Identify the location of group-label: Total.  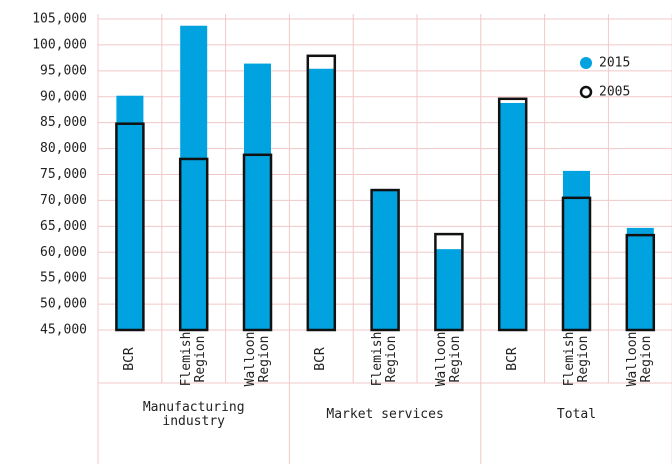
(576, 414).